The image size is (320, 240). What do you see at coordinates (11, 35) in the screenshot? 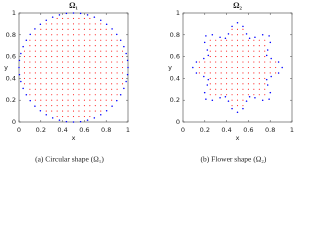
I see `y-tick-label: 0.8` at bounding box center [11, 35].